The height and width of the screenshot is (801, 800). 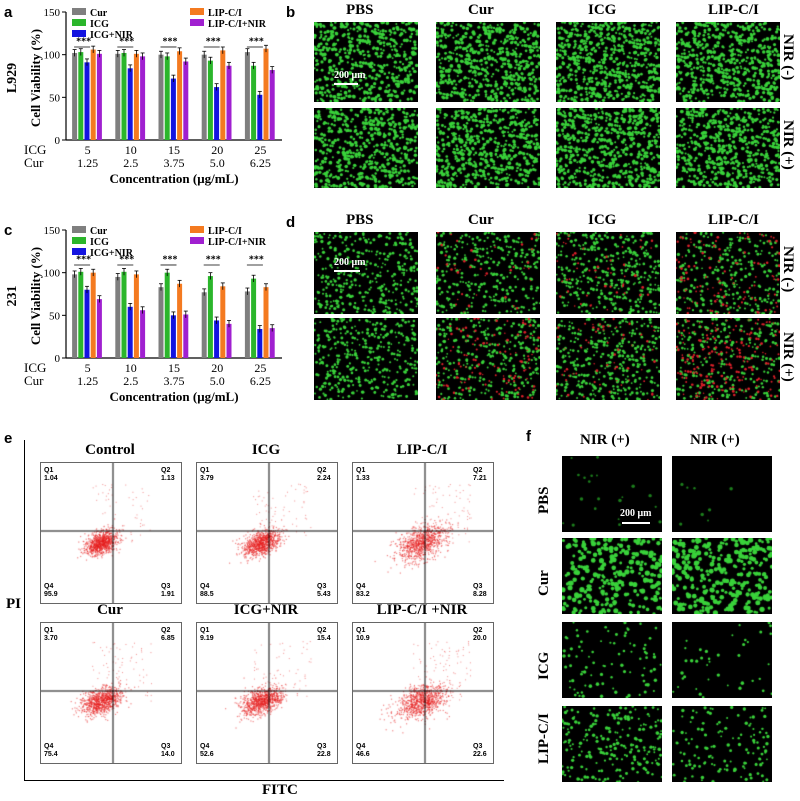 What do you see at coordinates (324, 638) in the screenshot?
I see `quadrant-value: 15.4` at bounding box center [324, 638].